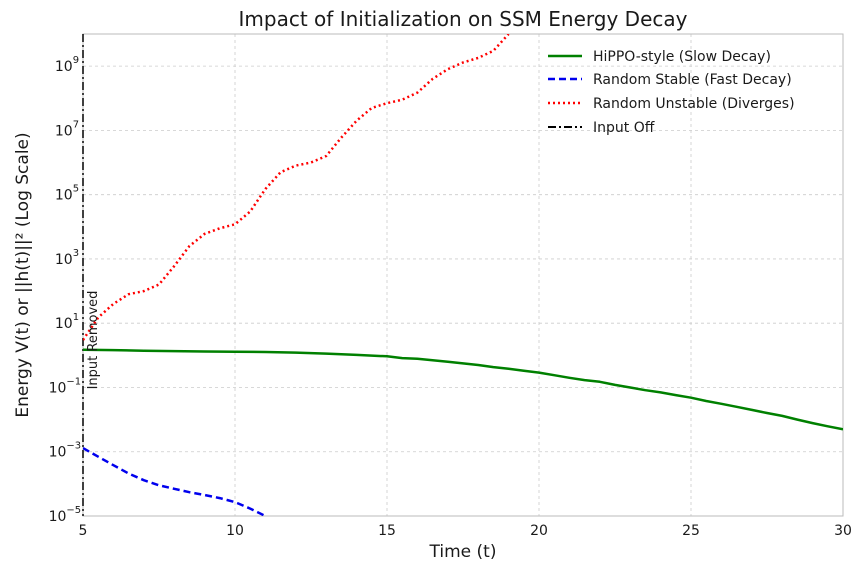  I want to click on y-tick-label: 10 −1, so click(65, 386).